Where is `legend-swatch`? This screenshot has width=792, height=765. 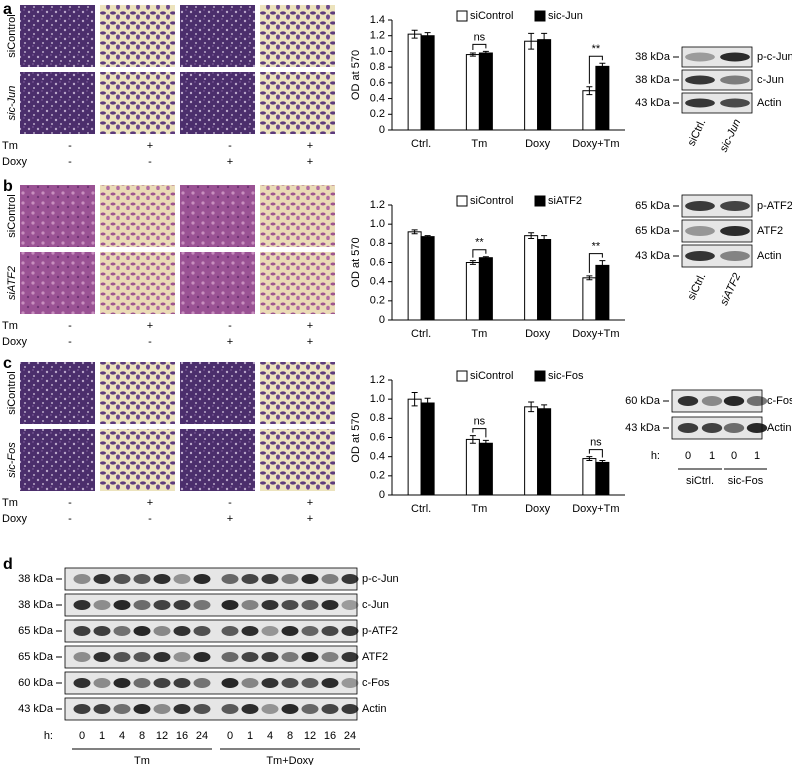
legend-swatch is located at coordinates (540, 376).